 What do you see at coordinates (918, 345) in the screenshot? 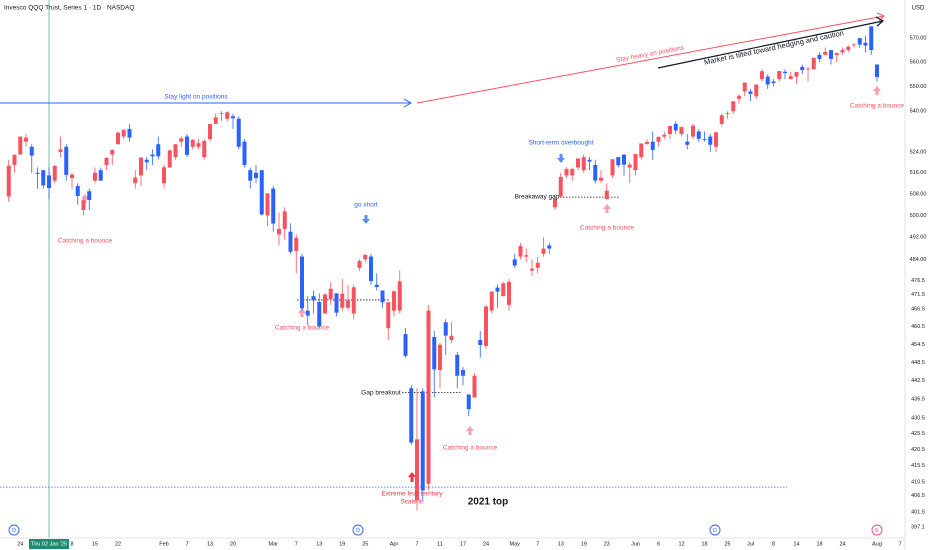
I see `y-tick-label: 454.5` at bounding box center [918, 345].